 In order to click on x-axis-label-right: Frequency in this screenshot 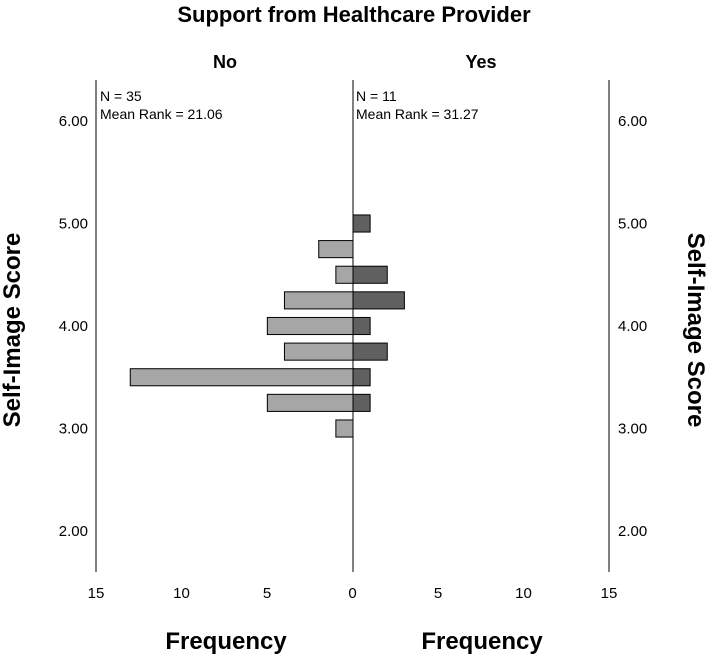, I will do `click(482, 641)`.